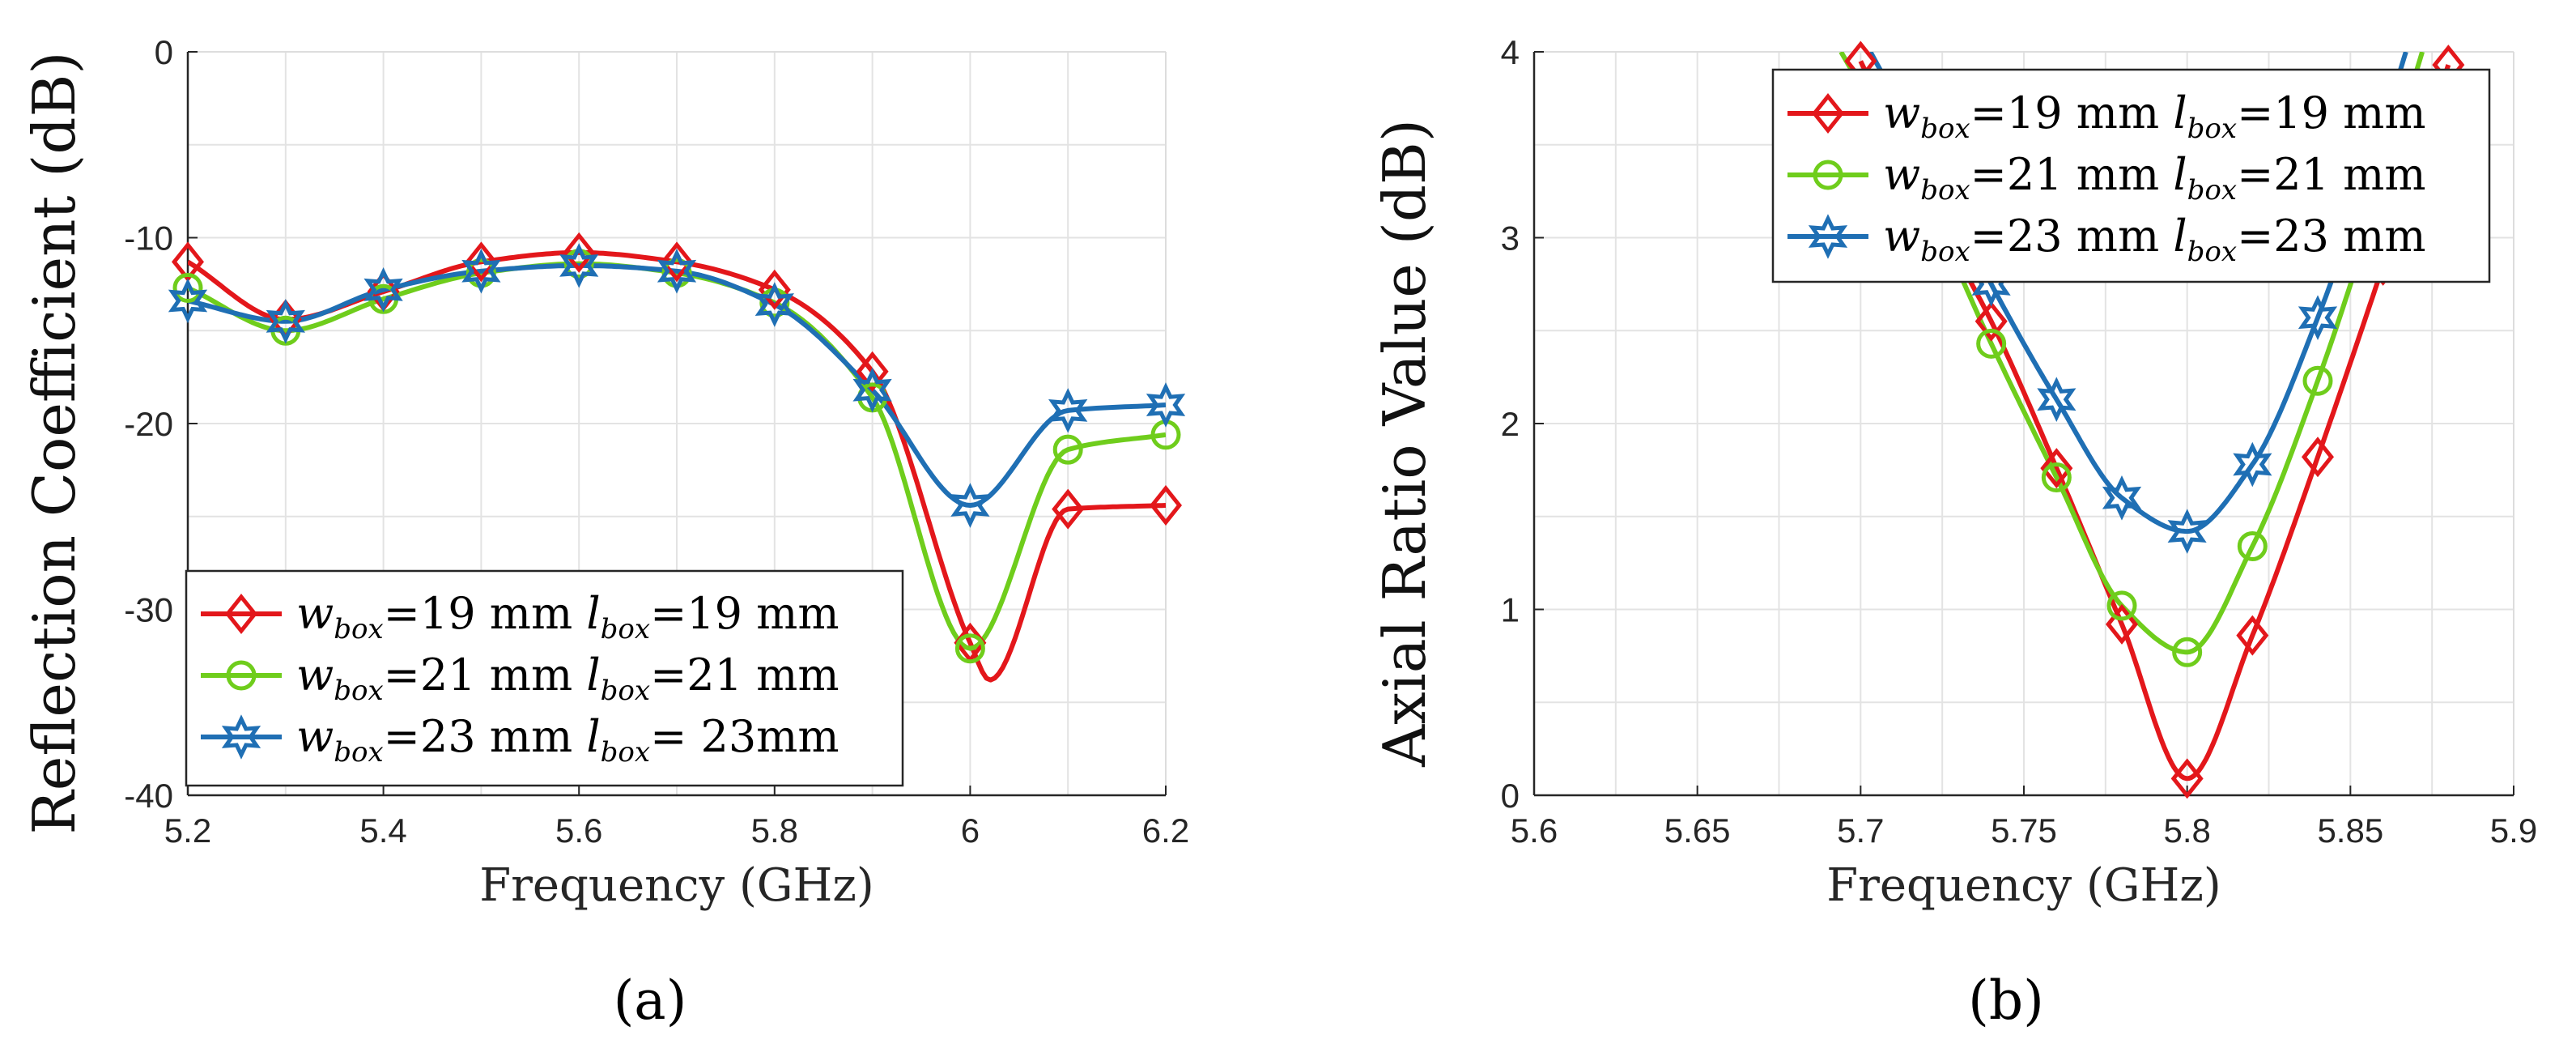  I want to click on x-tick-label: 5.9, so click(2513, 831).